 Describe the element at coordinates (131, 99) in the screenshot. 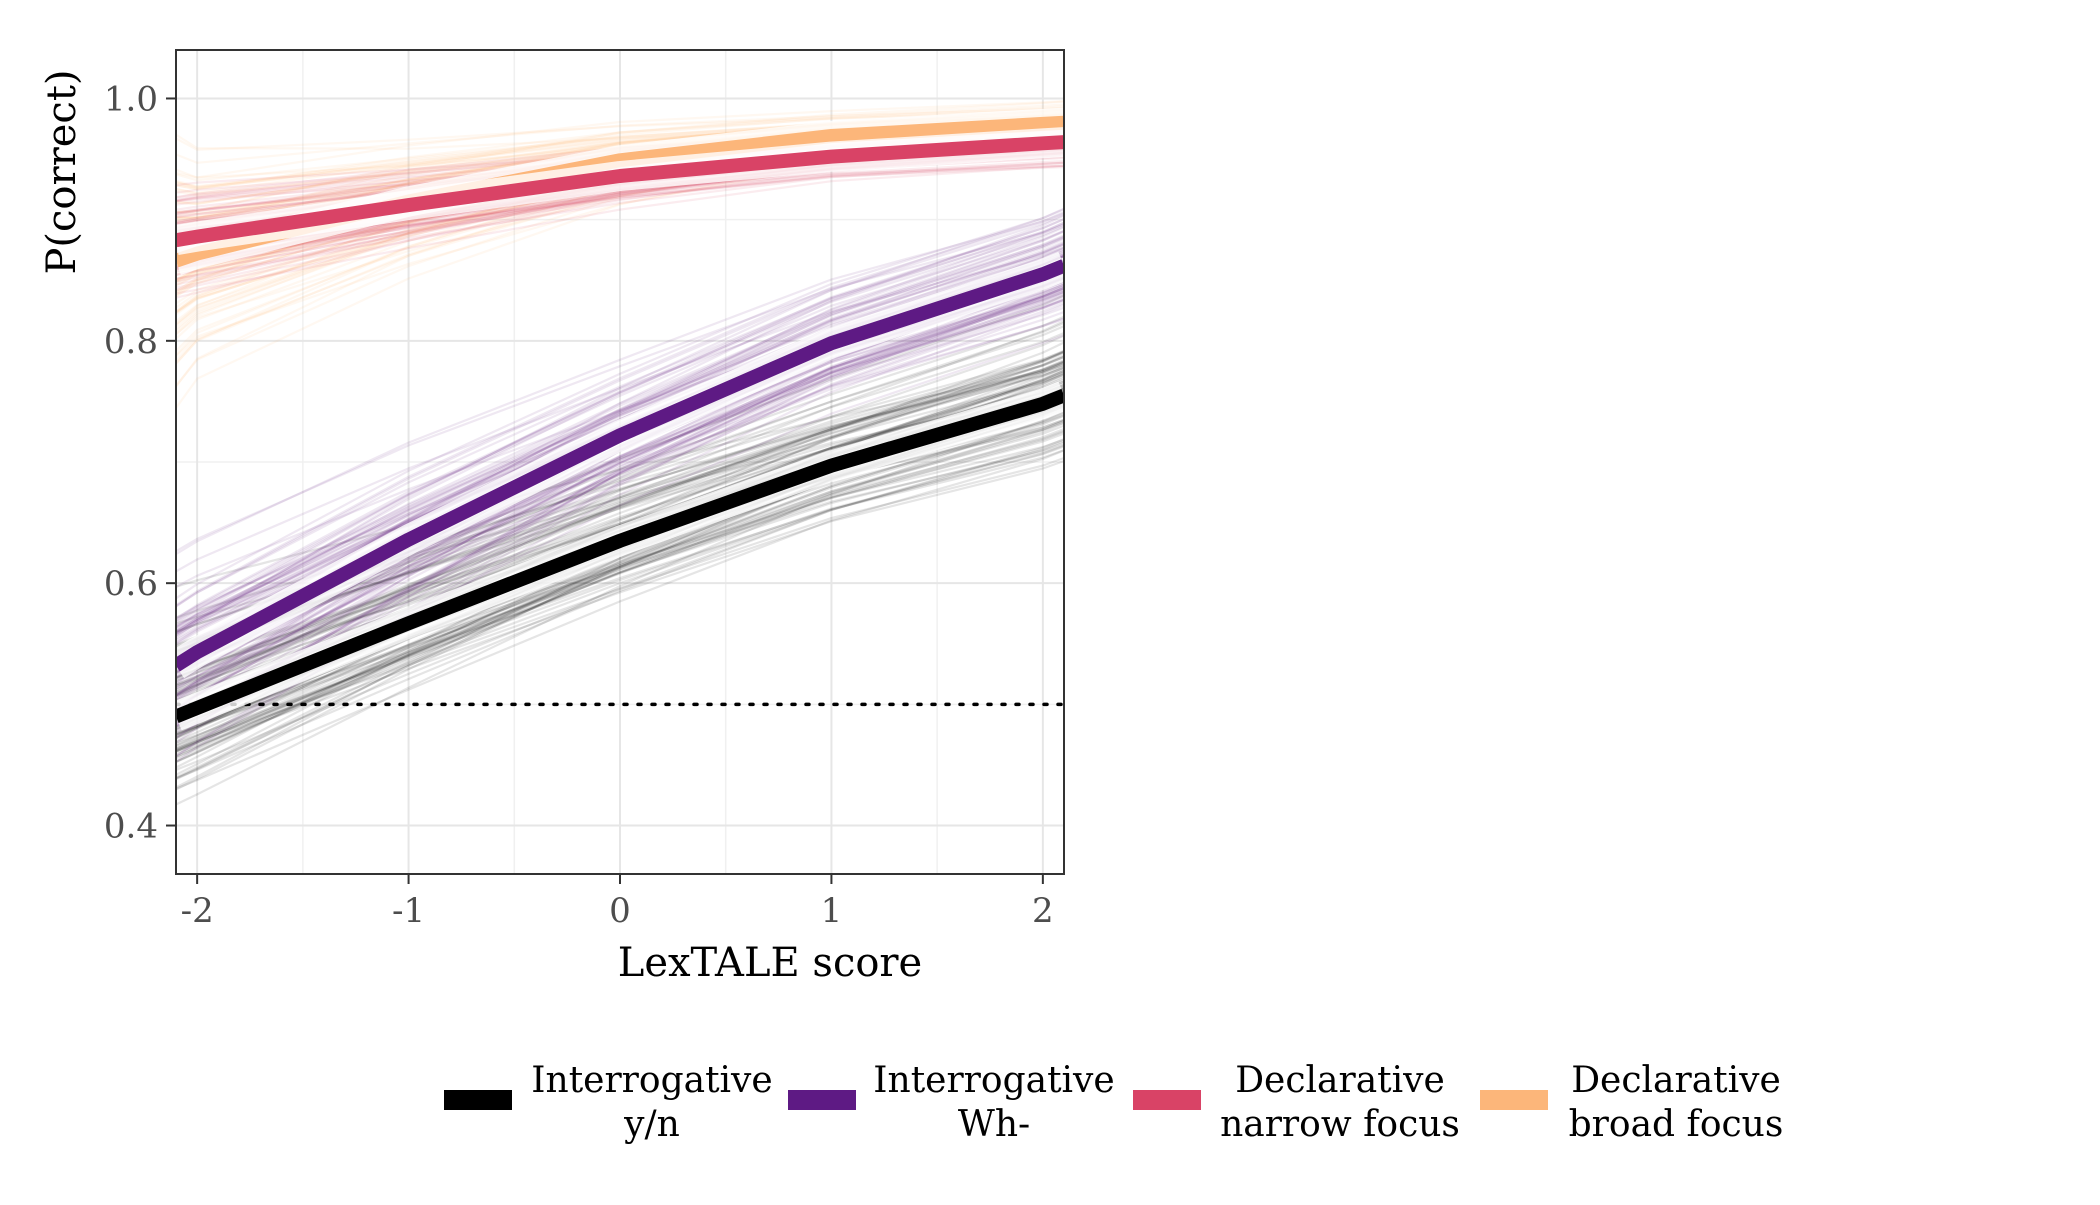

I see `y-tick-label: 1.0` at that location.